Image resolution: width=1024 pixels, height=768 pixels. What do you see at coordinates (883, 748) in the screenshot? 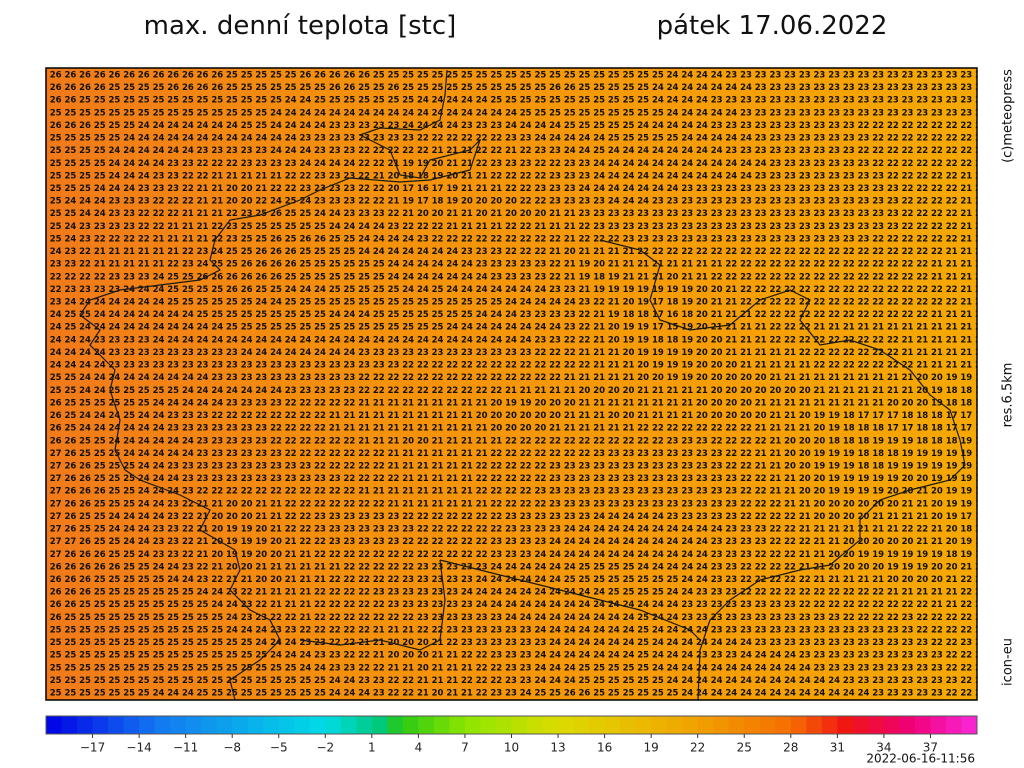
I see `colorbar-tick-label: 34` at bounding box center [883, 748].